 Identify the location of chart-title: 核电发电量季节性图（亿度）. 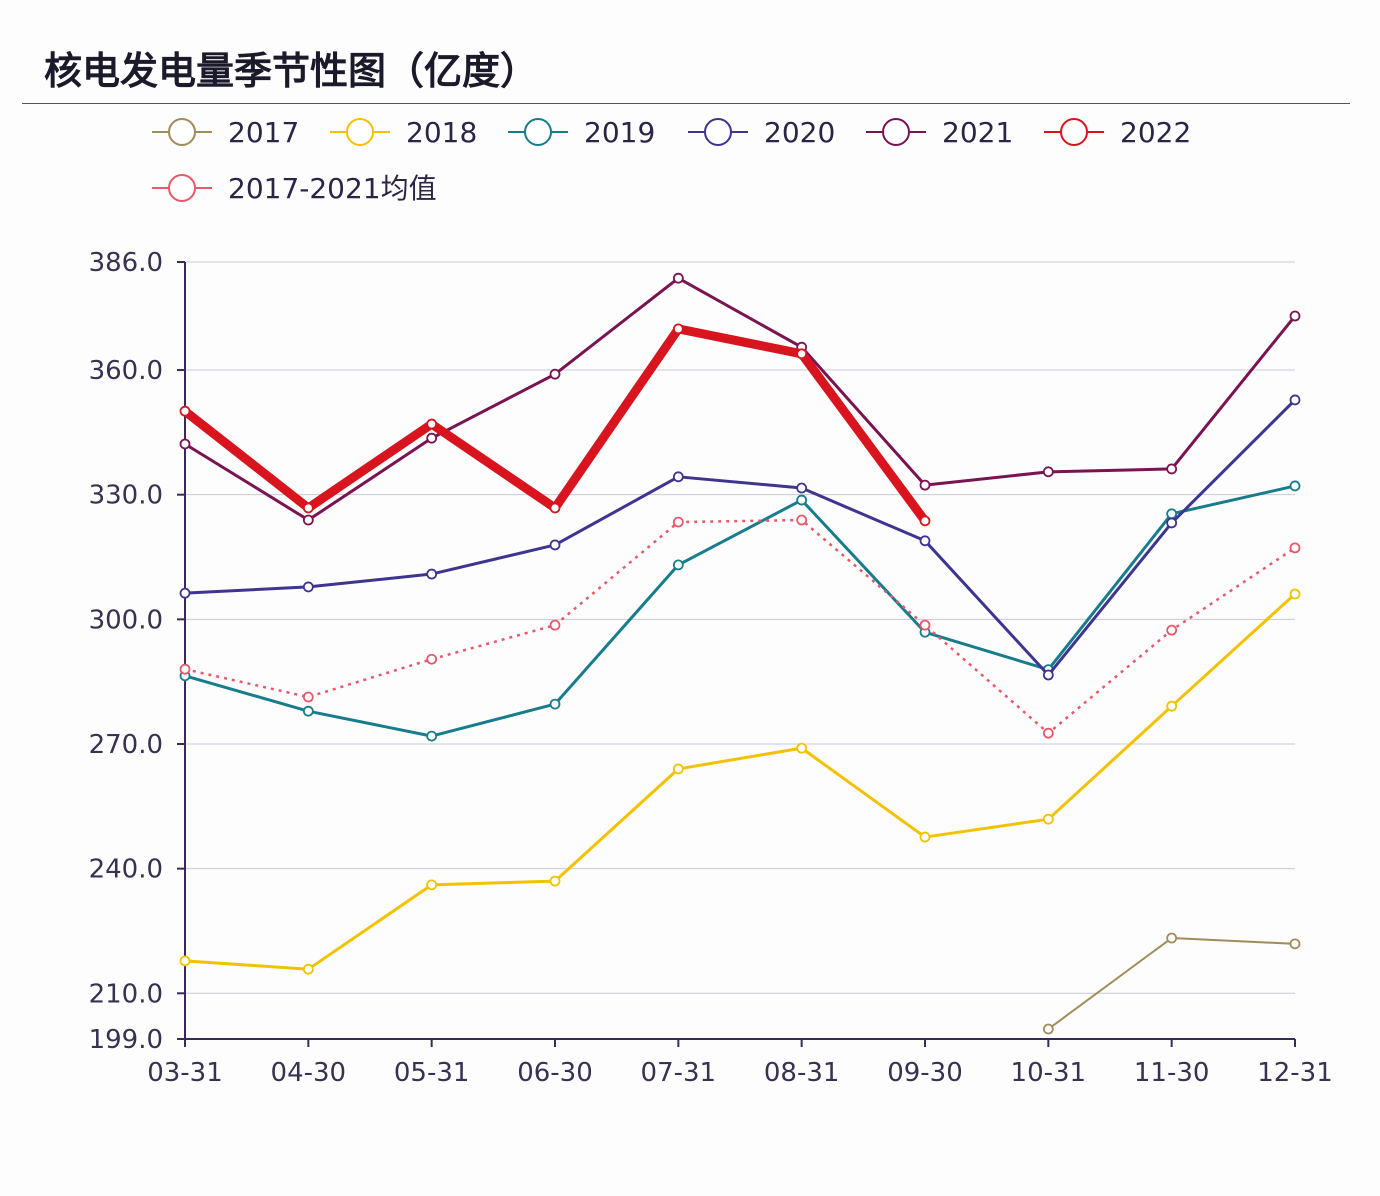
(291, 70).